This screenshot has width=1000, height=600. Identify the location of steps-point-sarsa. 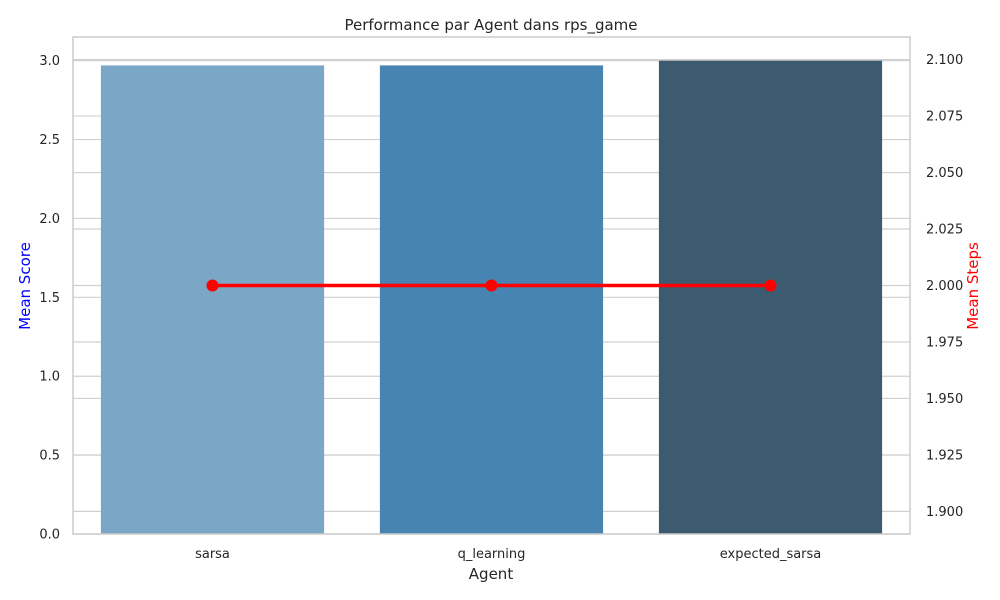
(212, 285).